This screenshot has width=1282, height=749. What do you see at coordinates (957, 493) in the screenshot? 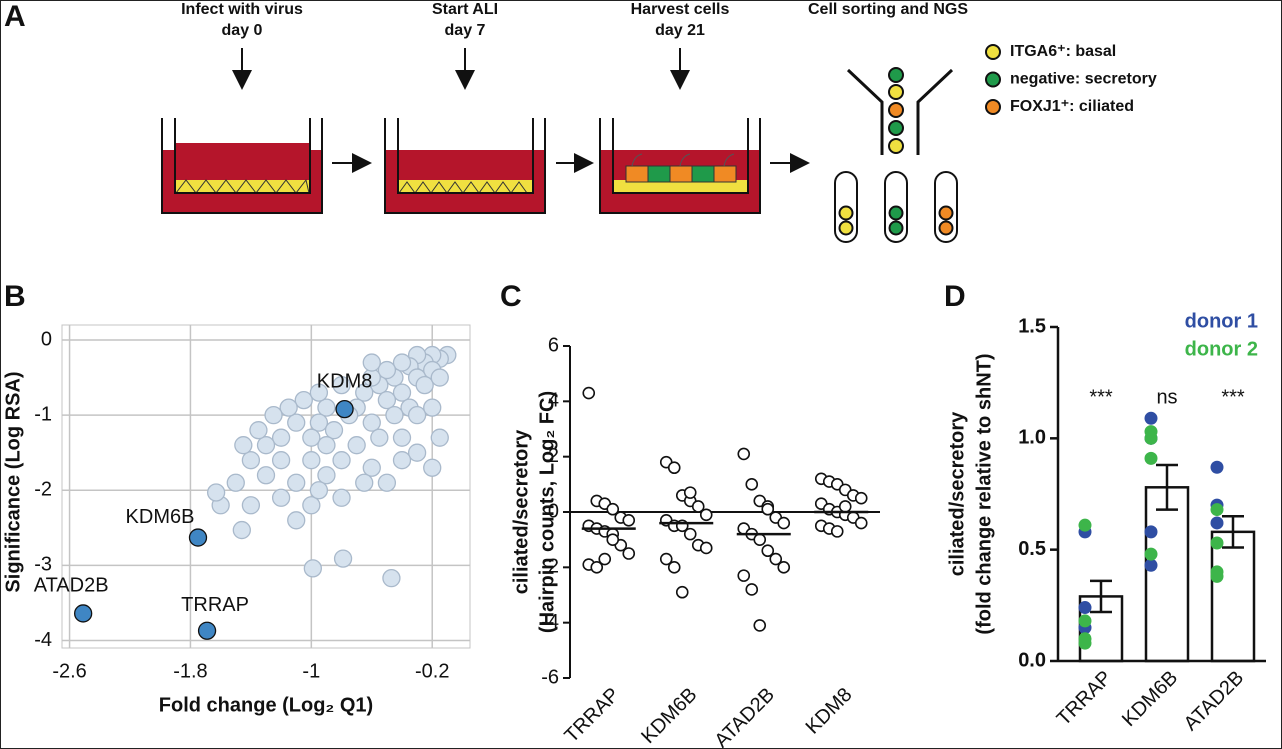
I see `y-axis-title: ciliated/secretory` at bounding box center [957, 493].